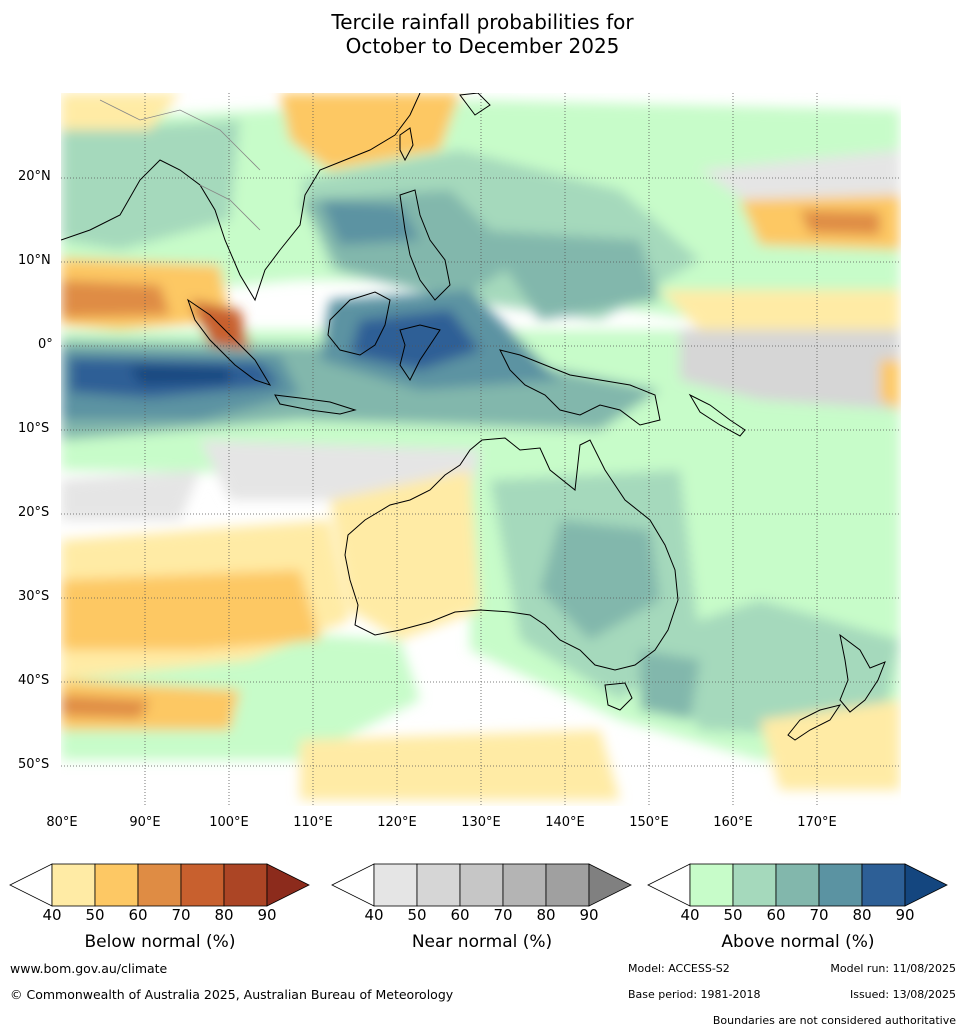 This screenshot has width=965, height=1035. Describe the element at coordinates (425, 245) in the screenshot. I see `philippines-coastline` at that location.